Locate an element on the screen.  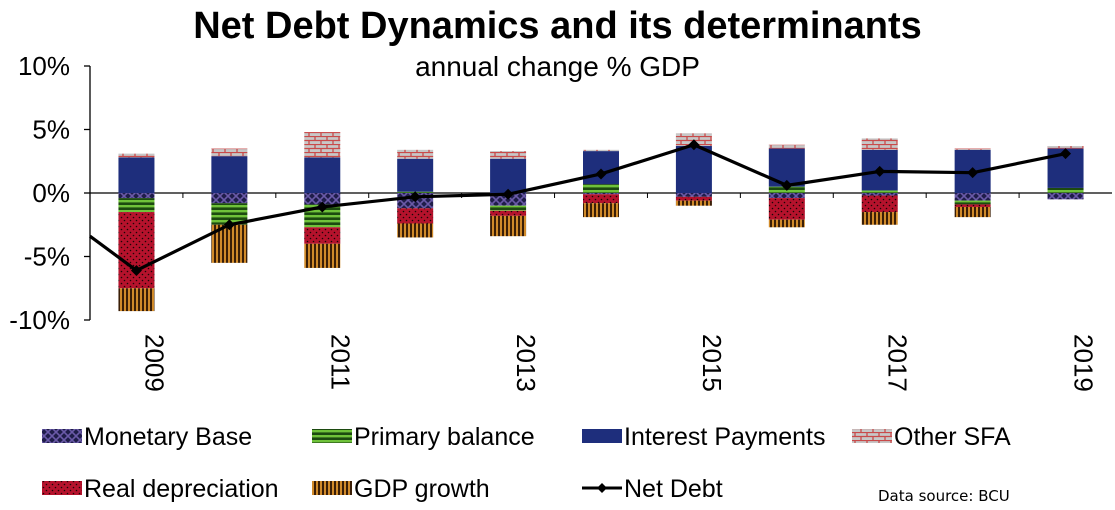
net-debt-point-2012 is located at coordinates (415, 197).